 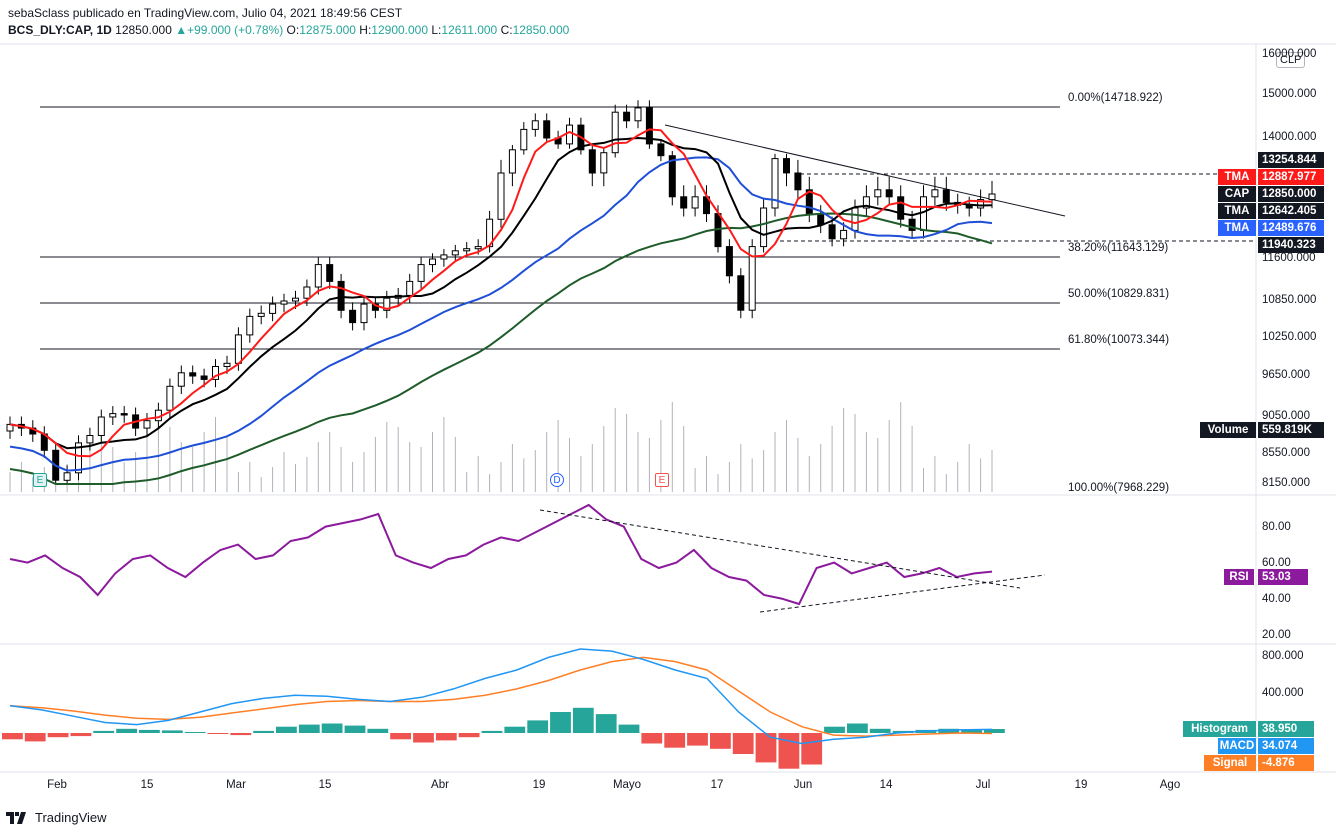 What do you see at coordinates (57, 785) in the screenshot?
I see `time-axis-label: Feb` at bounding box center [57, 785].